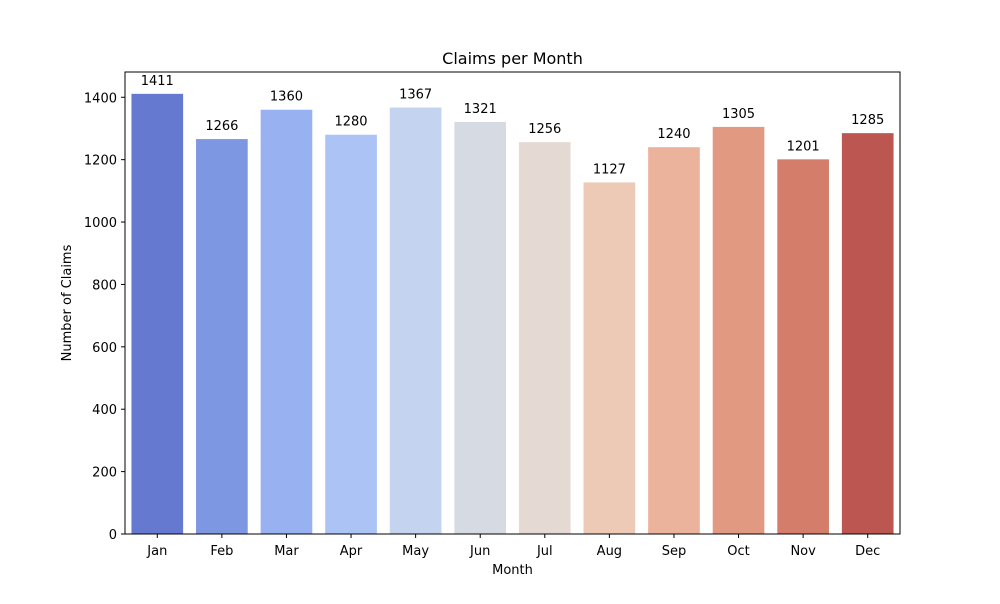  What do you see at coordinates (867, 551) in the screenshot?
I see `x-tick-label-dec: Dec` at bounding box center [867, 551].